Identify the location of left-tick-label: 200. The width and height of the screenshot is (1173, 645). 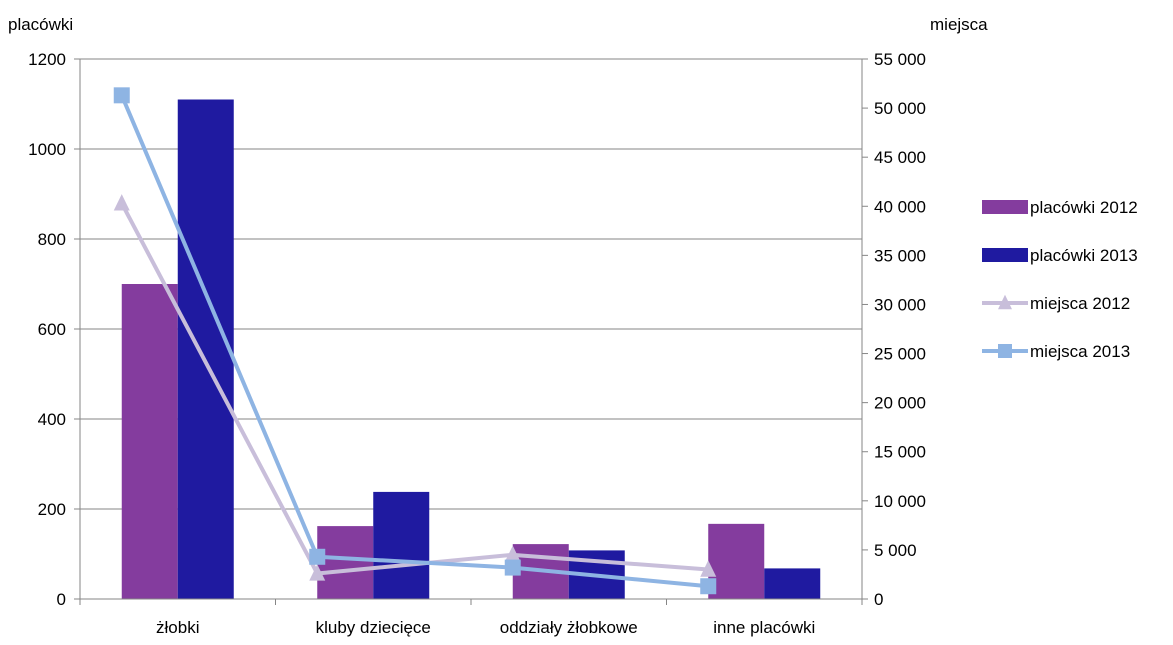
(52, 509).